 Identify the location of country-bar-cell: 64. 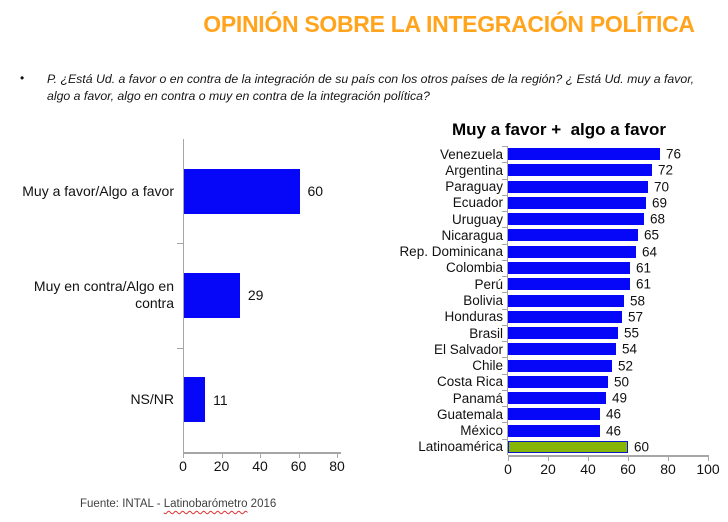
(618, 252).